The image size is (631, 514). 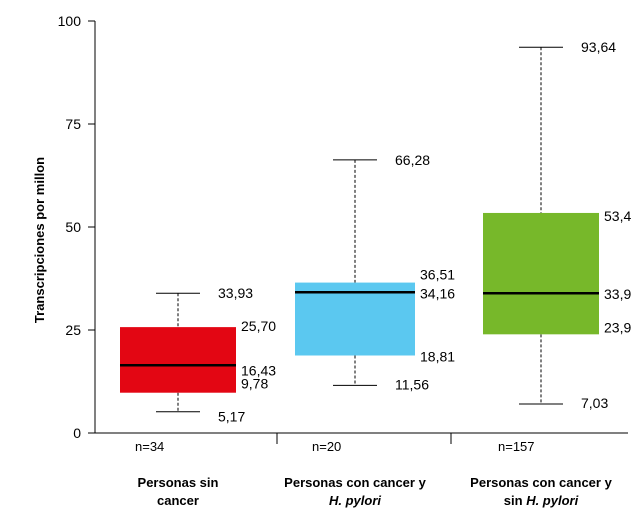 What do you see at coordinates (235, 293) in the screenshot?
I see `value-label-max: 33,93` at bounding box center [235, 293].